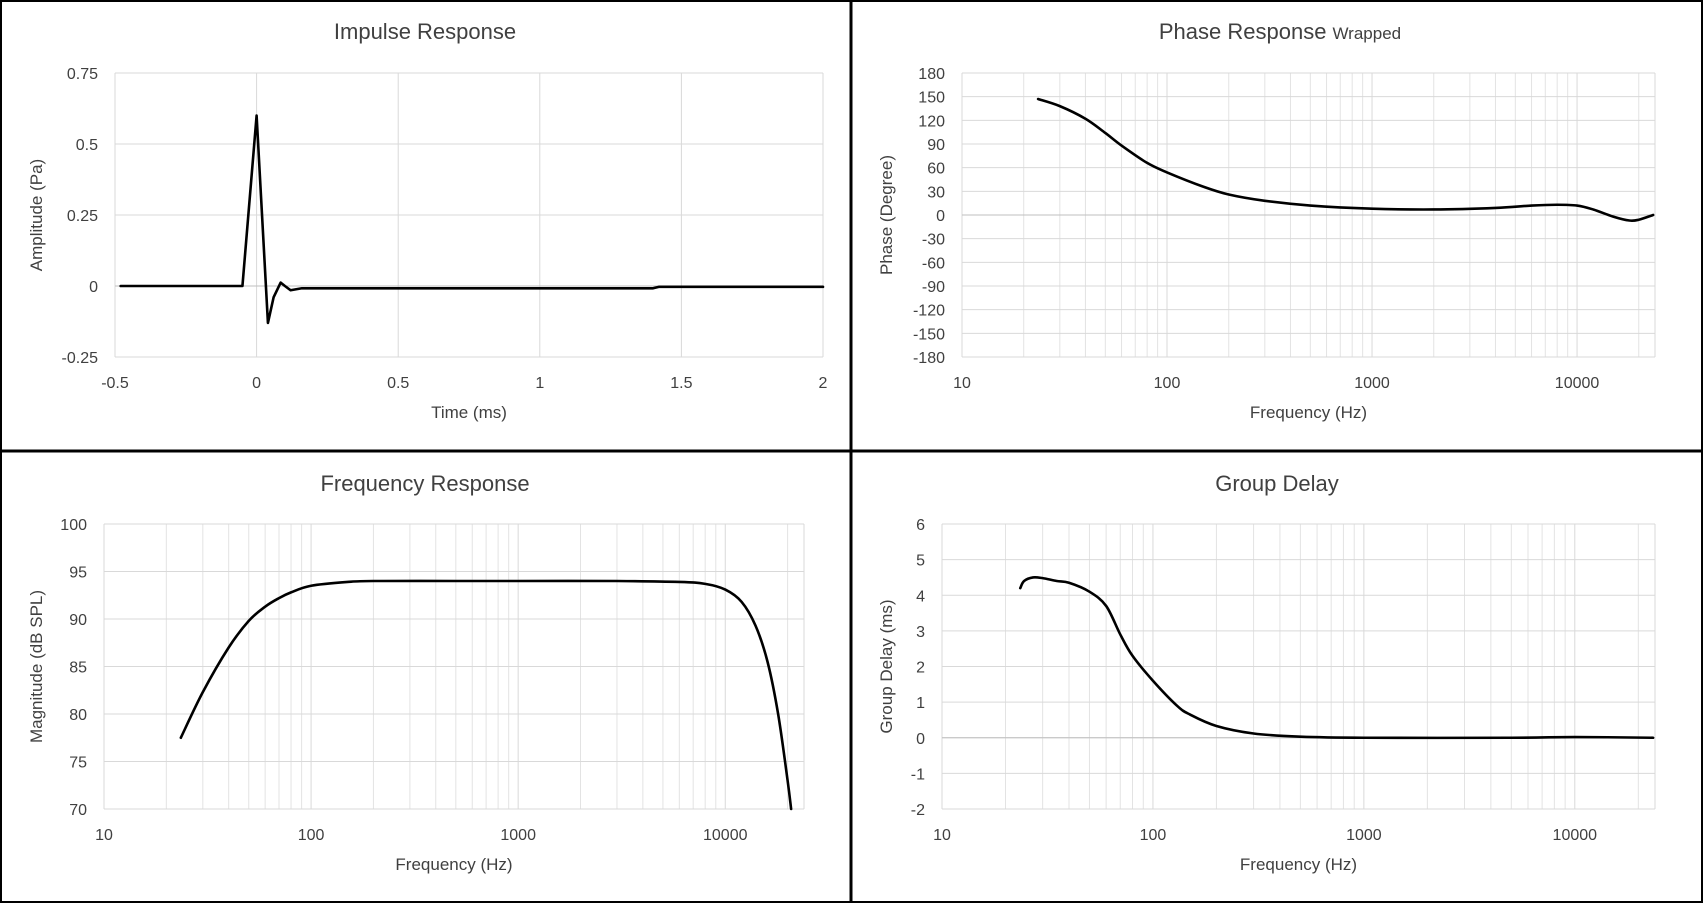 The height and width of the screenshot is (908, 1703). Describe the element at coordinates (425, 31) in the screenshot. I see `chart-title: Impulse Response` at that location.